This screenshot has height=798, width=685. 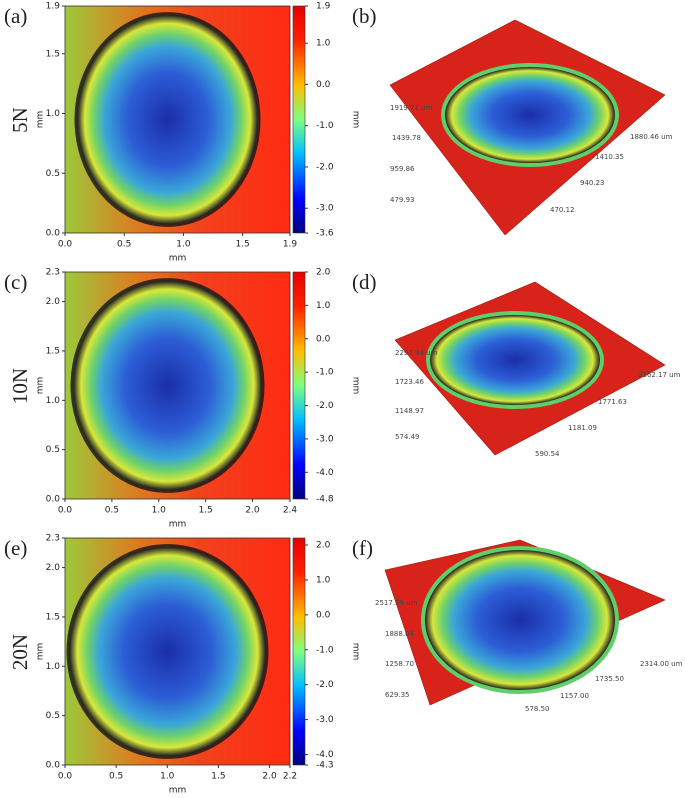 I want to click on axis-3d-label: 574.49, so click(x=407, y=437).